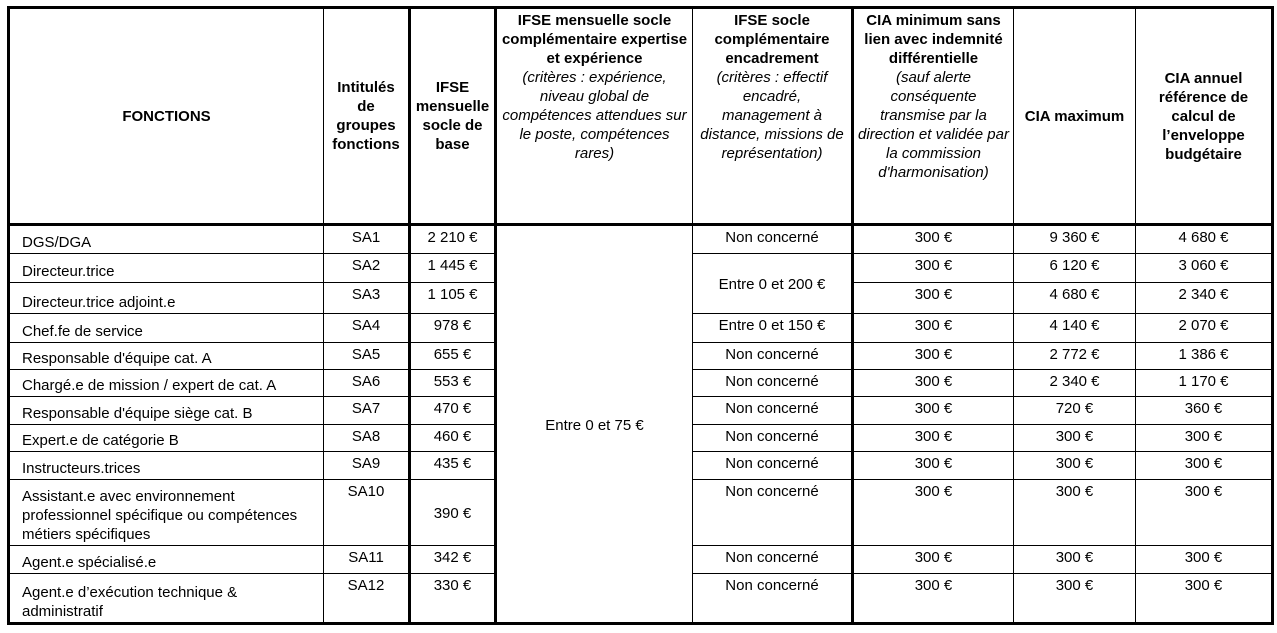  Describe the element at coordinates (366, 328) in the screenshot. I see `cell-groupe: SA4` at that location.